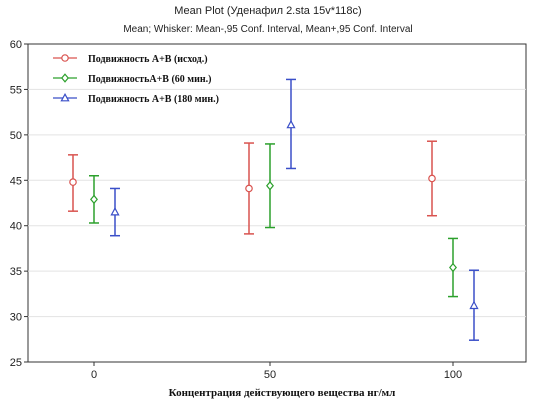 The width and height of the screenshot is (537, 409). I want to click on x-tick-label: 50, so click(270, 375).